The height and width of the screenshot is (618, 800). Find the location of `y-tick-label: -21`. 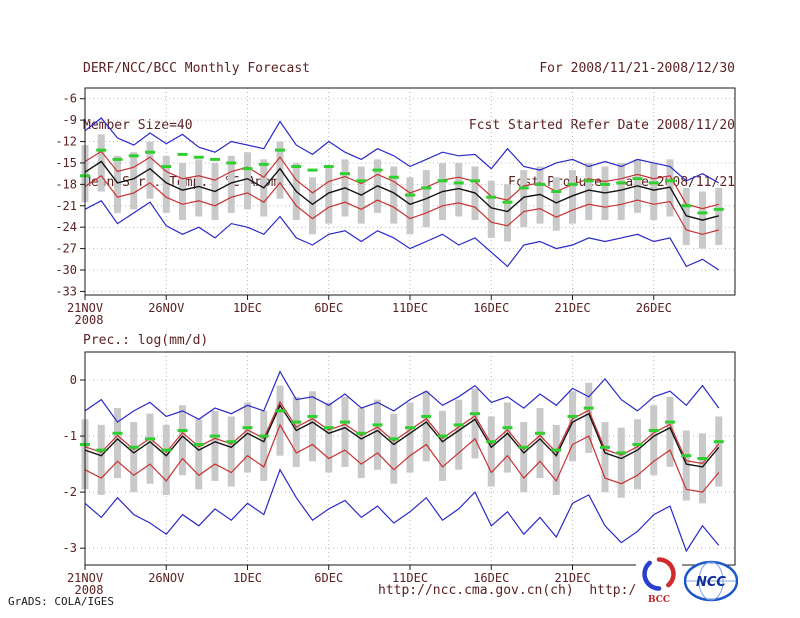

y-tick-label: -21 is located at coordinates (66, 206).